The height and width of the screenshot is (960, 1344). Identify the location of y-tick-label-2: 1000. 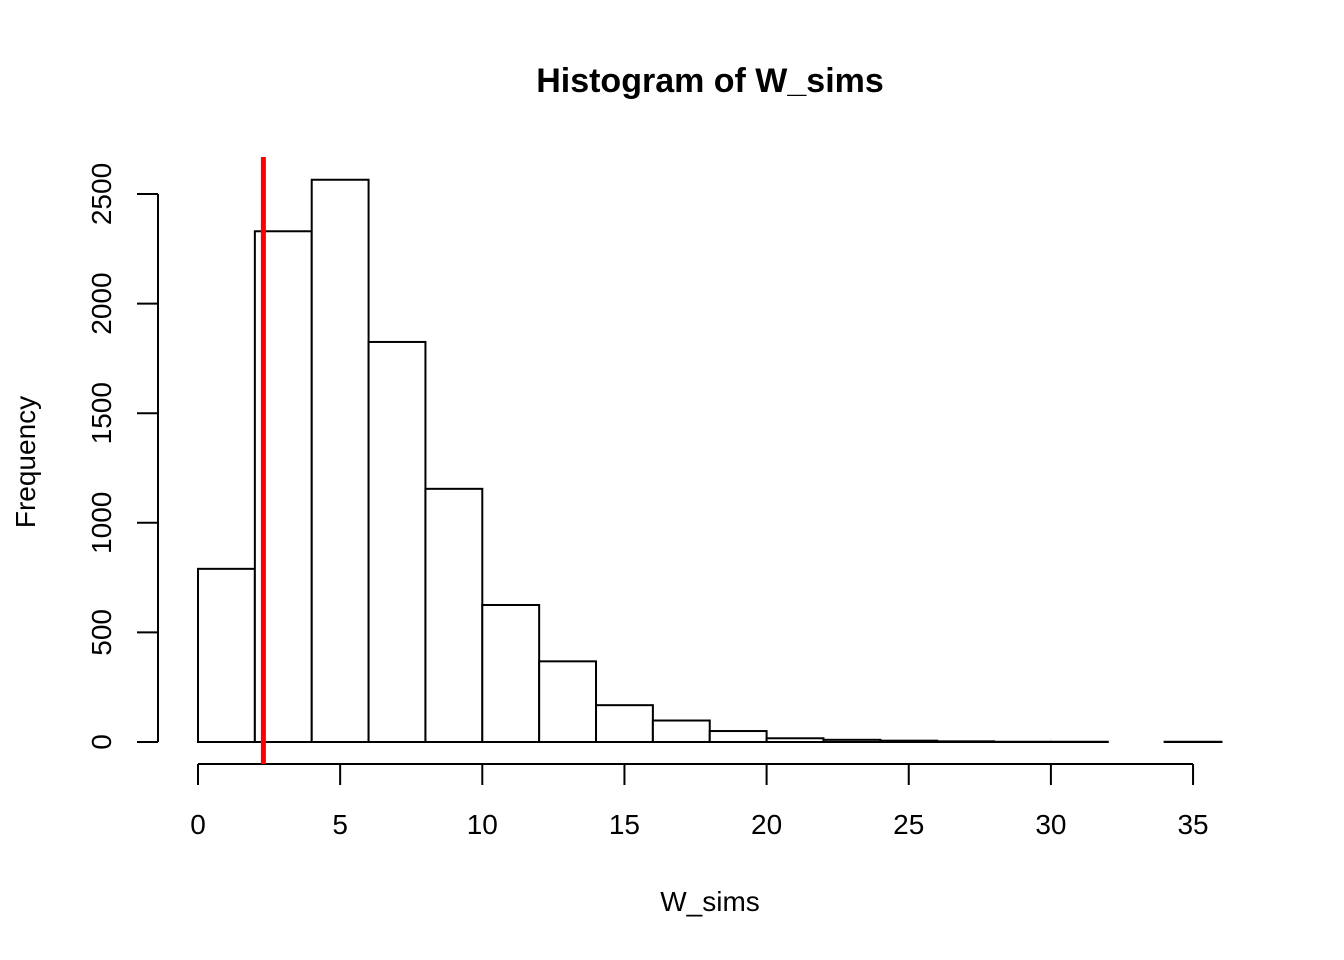
(101, 523).